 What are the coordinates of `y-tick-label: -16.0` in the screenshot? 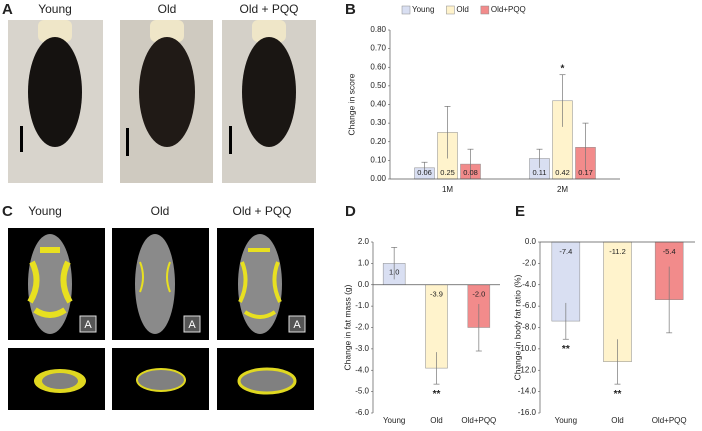 It's located at (527, 412).